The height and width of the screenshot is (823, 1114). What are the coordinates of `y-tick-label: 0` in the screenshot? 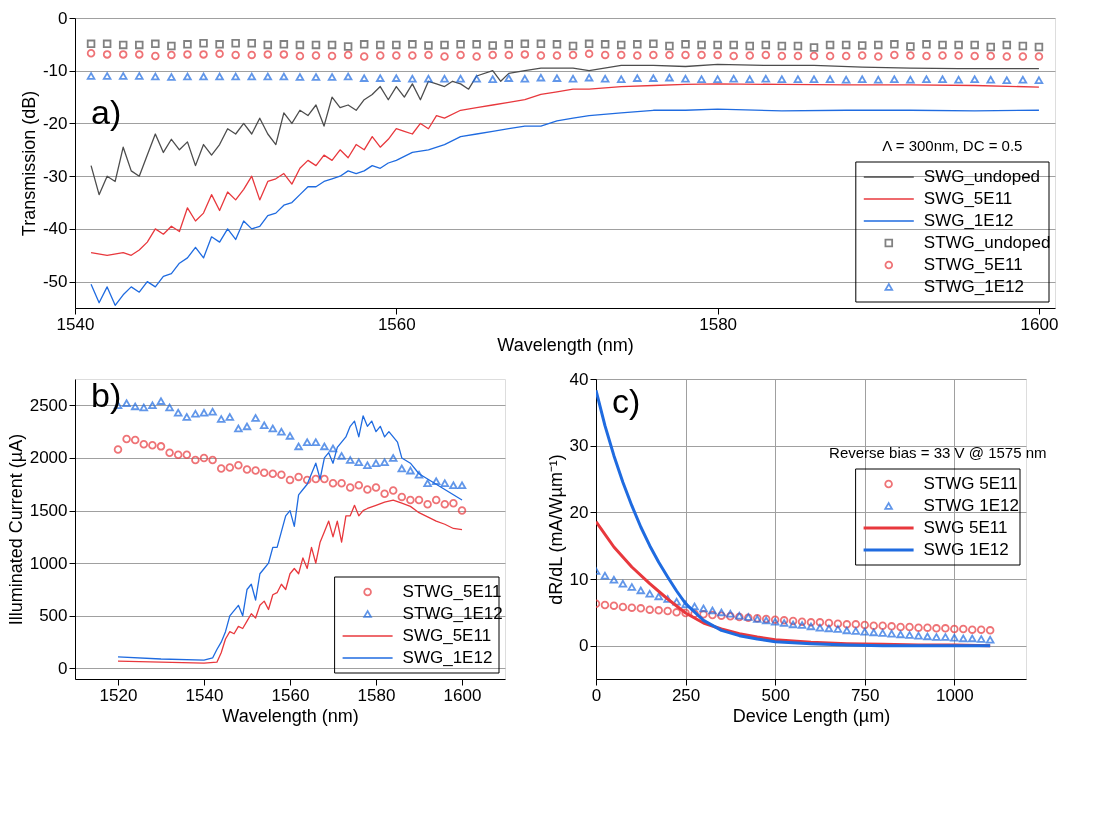 It's located at (63, 18).